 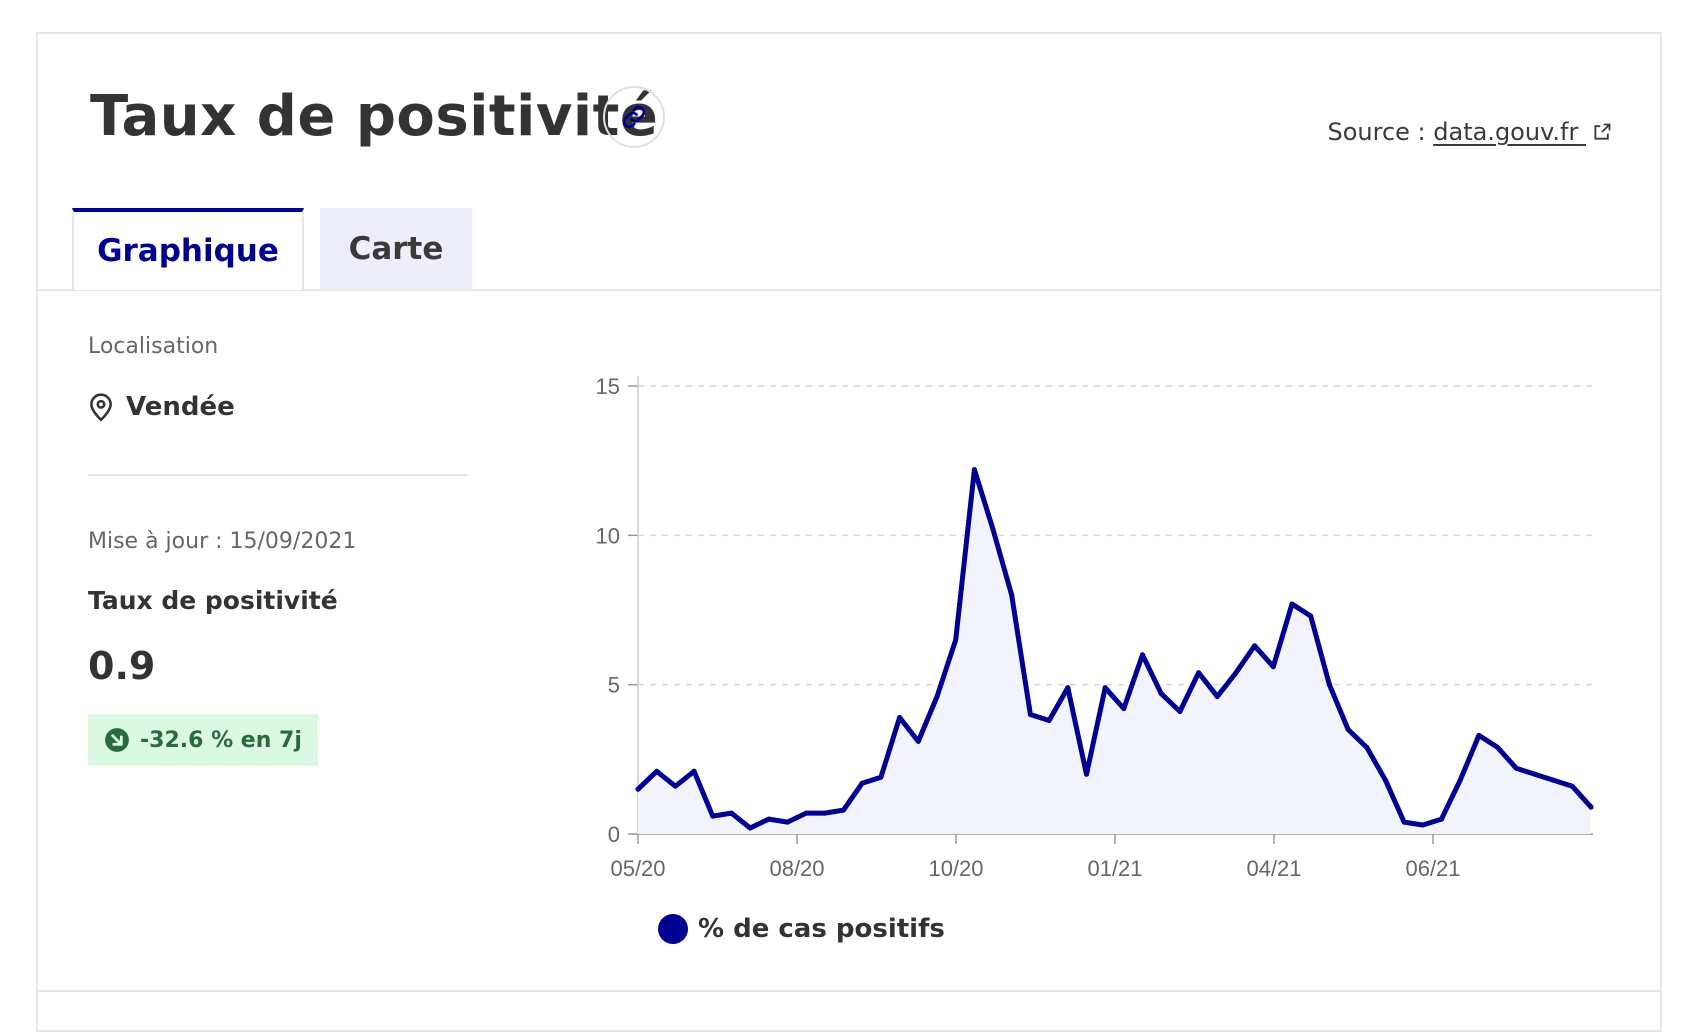 What do you see at coordinates (101, 407) in the screenshot?
I see `map-pin-icon` at bounding box center [101, 407].